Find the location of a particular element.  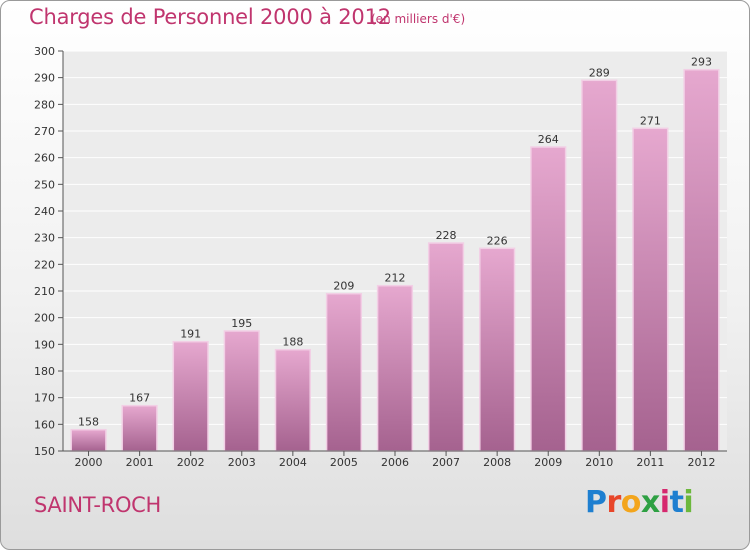

data-label-2009: 264 is located at coordinates (548, 139).